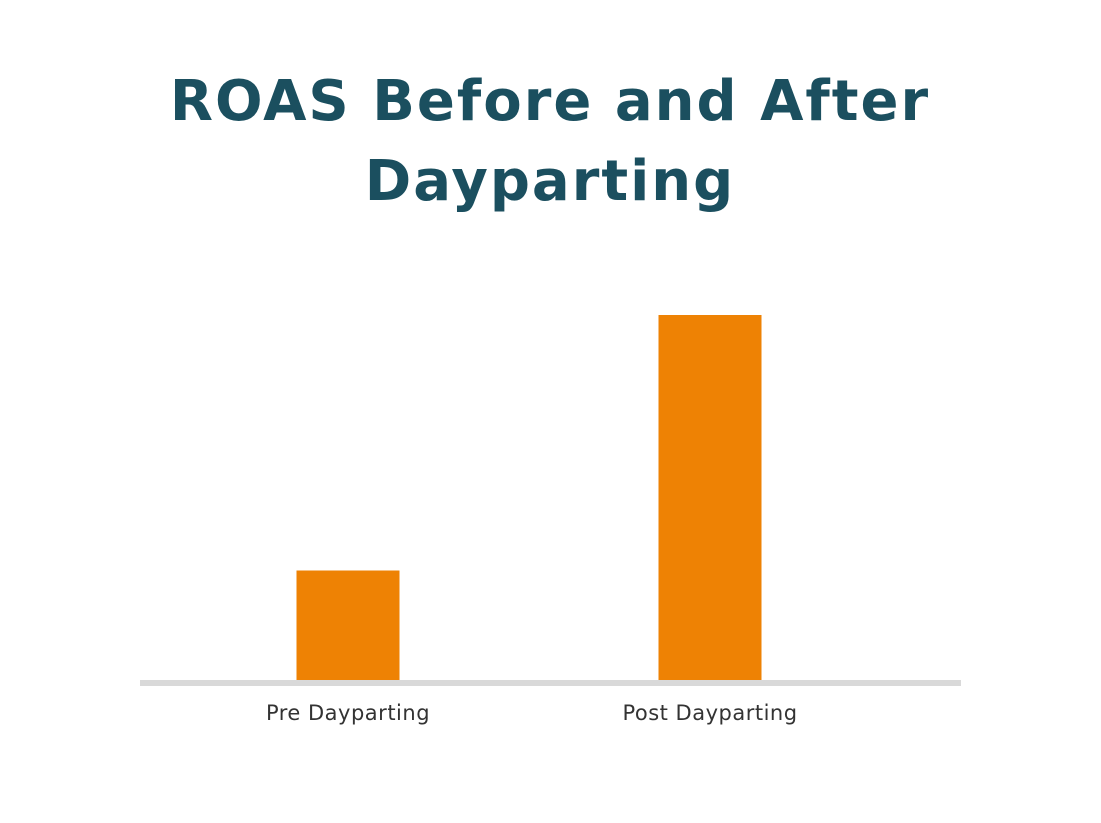 The image size is (1101, 823). What do you see at coordinates (550, 141) in the screenshot?
I see `chart-title: ROAS Before and After Dayparting` at bounding box center [550, 141].